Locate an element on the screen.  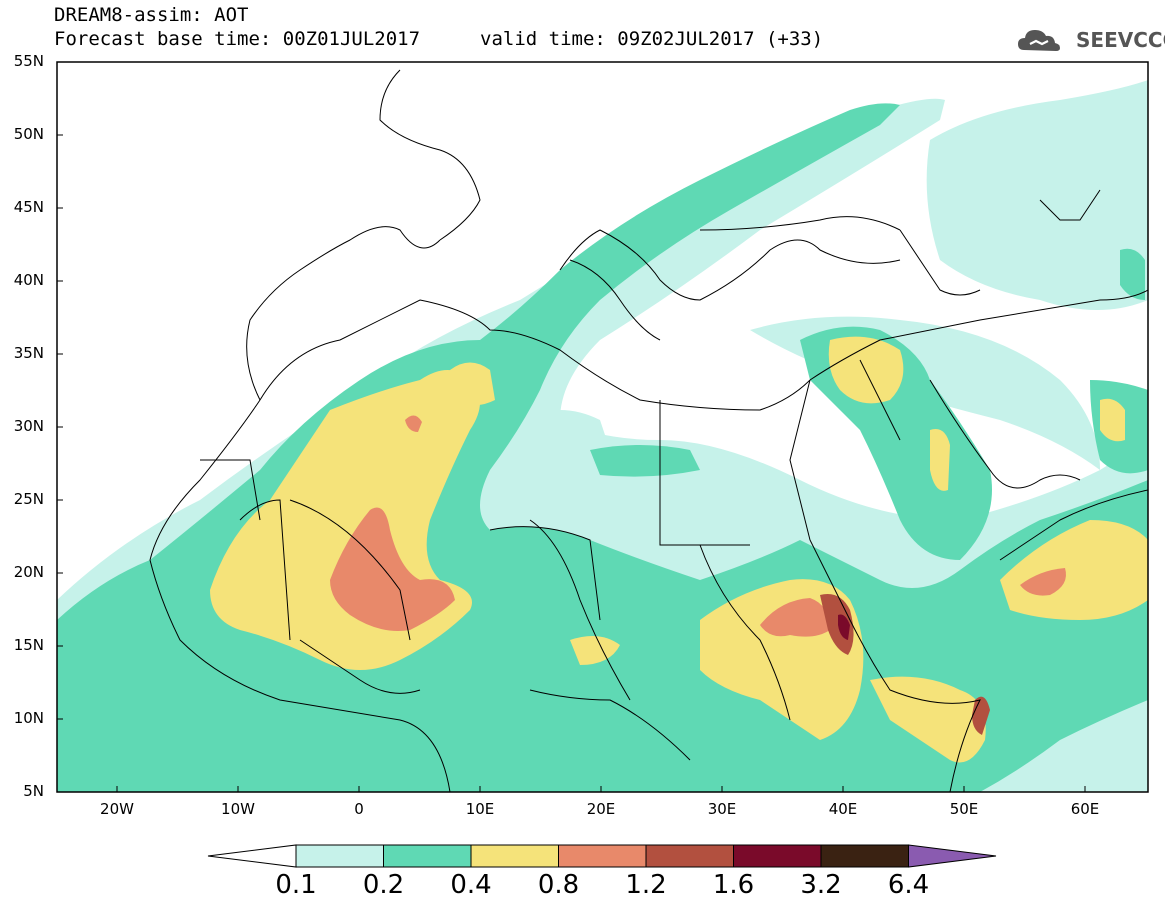
lon-label: 40E is located at coordinates (843, 809).